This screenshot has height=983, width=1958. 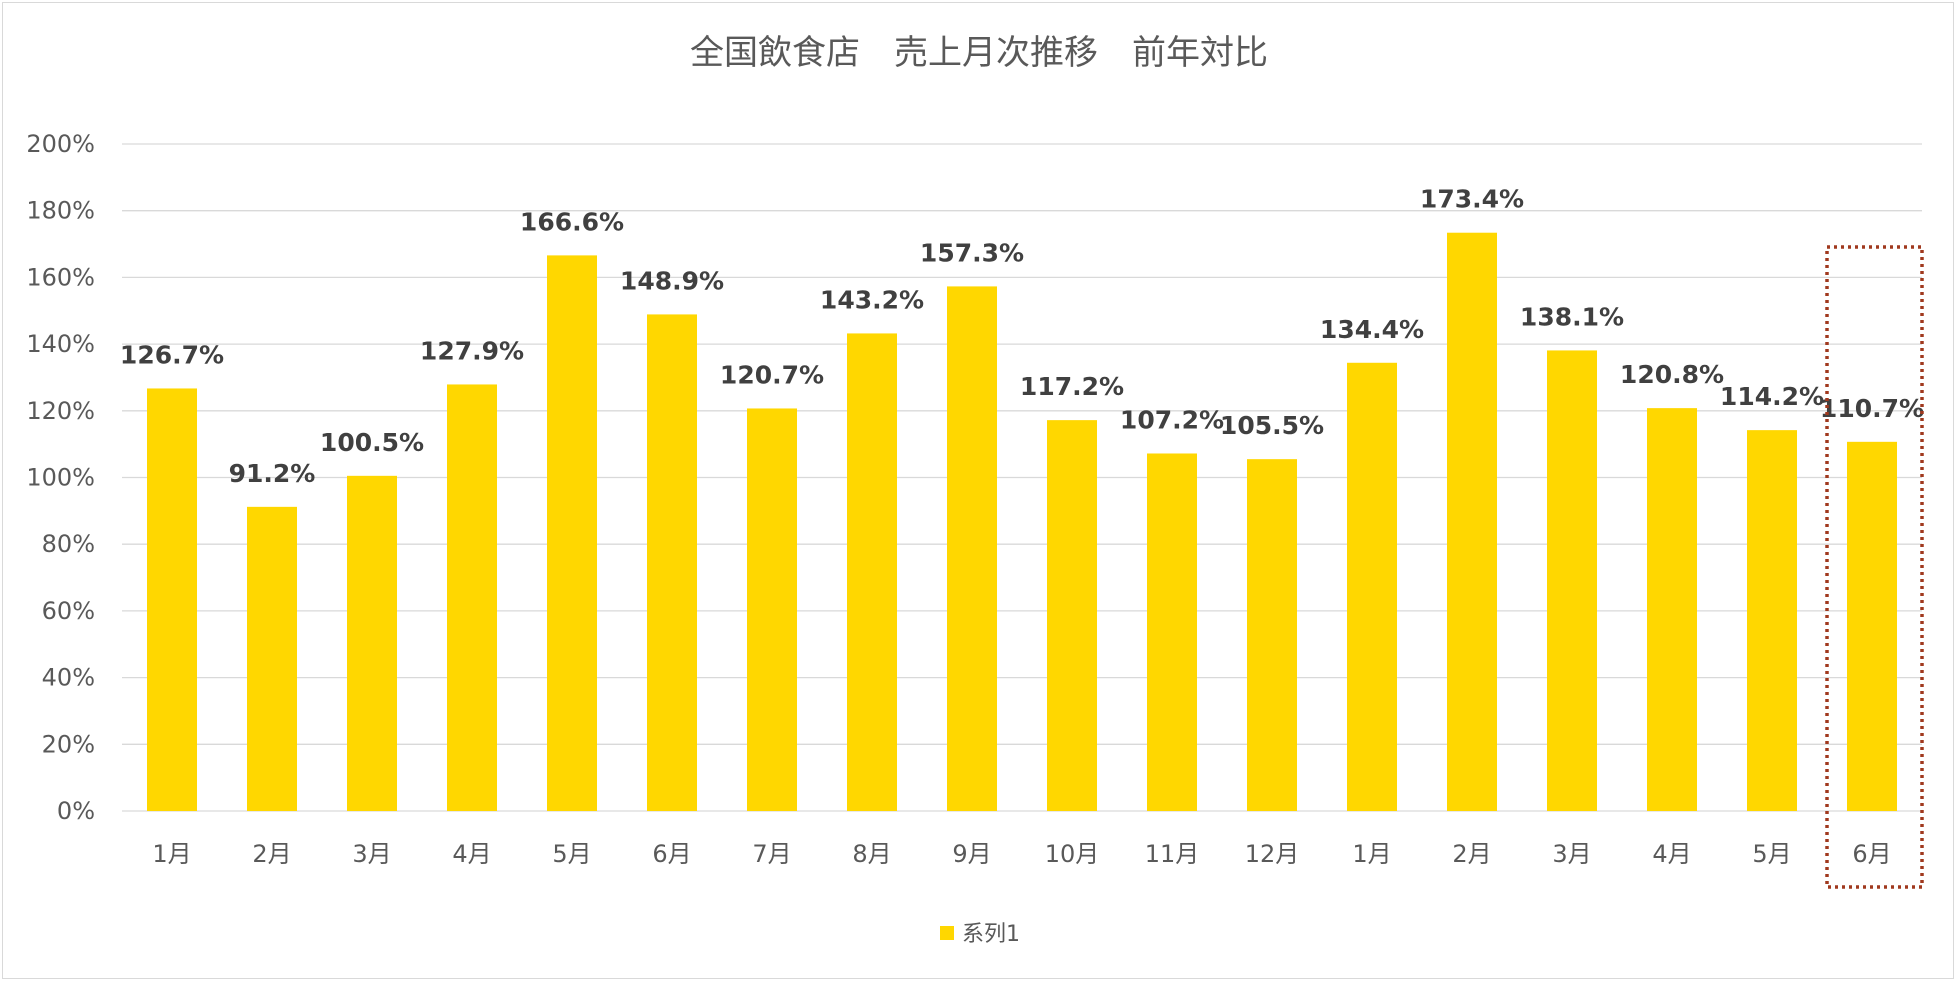 What do you see at coordinates (76, 811) in the screenshot?
I see `y-tick-label: 0%` at bounding box center [76, 811].